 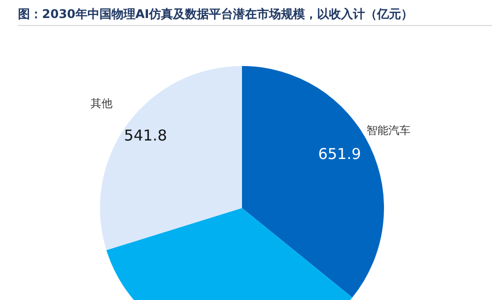 I want to click on slice-label: 智能汽车, so click(x=388, y=131).